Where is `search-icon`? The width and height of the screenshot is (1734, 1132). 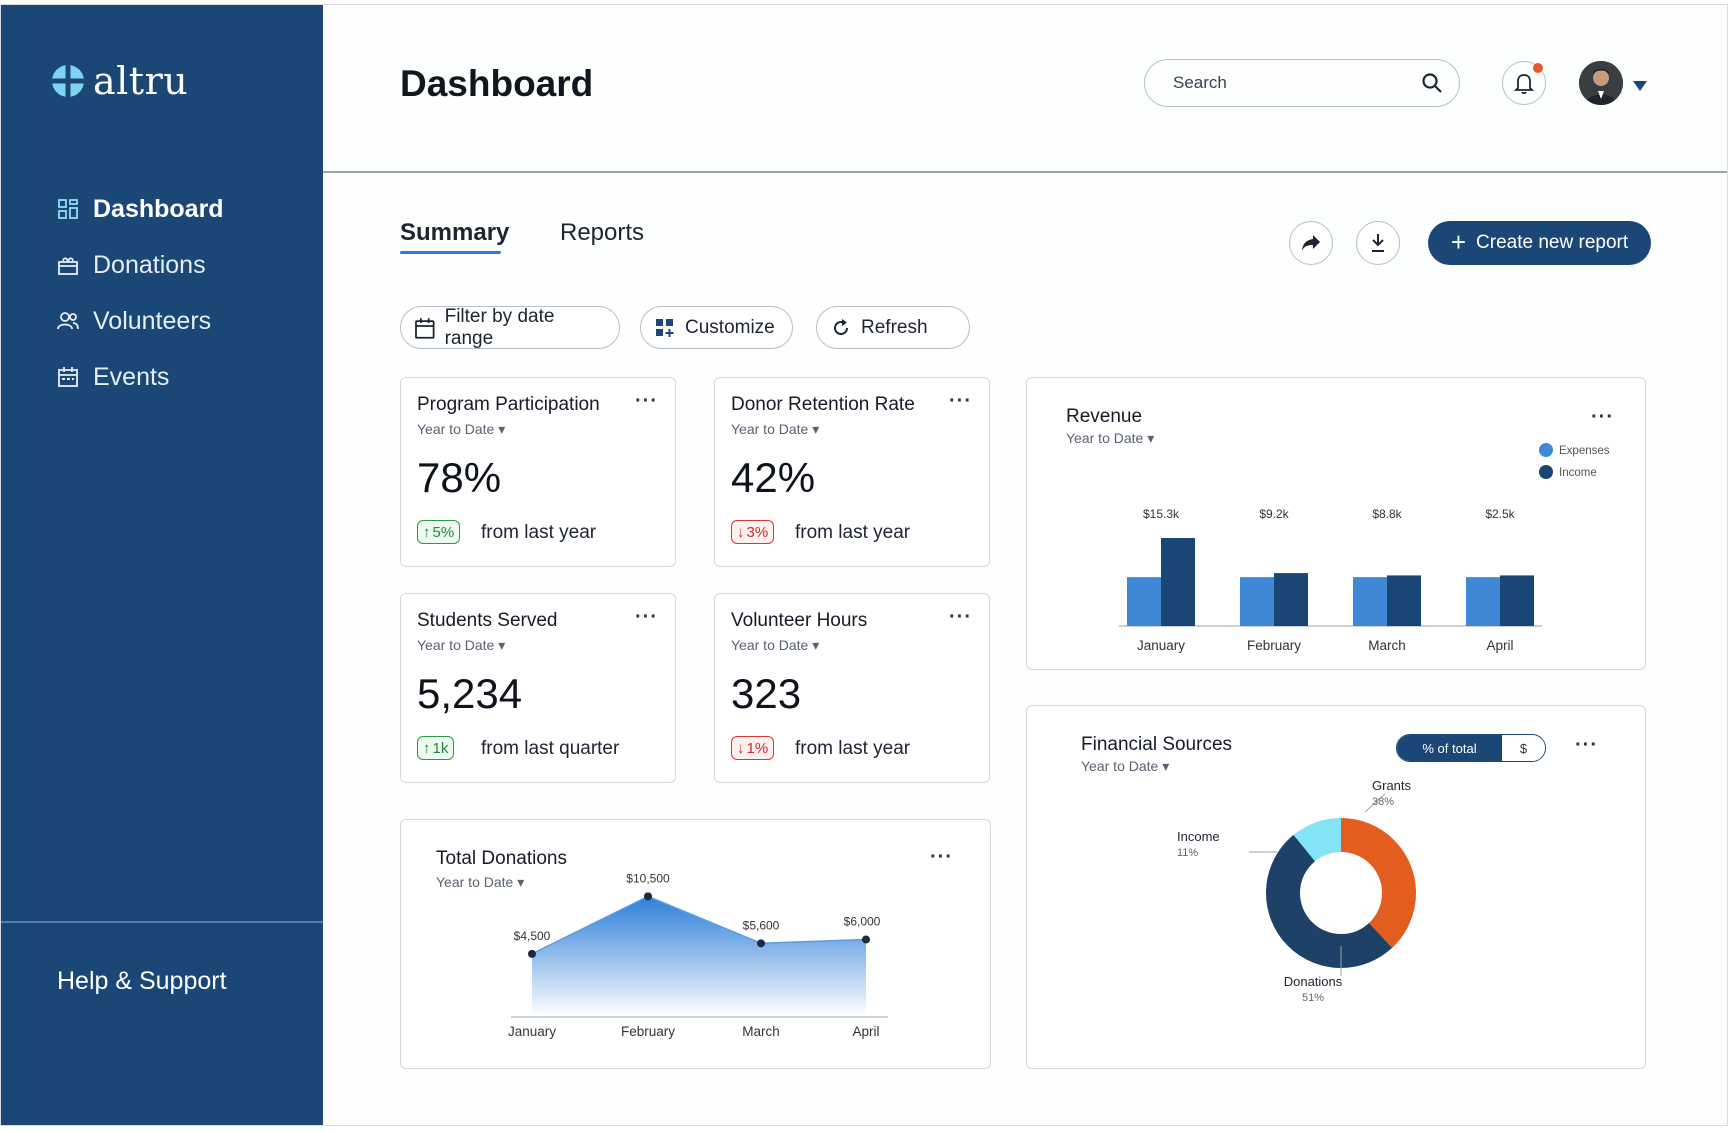
search-icon is located at coordinates (1432, 83).